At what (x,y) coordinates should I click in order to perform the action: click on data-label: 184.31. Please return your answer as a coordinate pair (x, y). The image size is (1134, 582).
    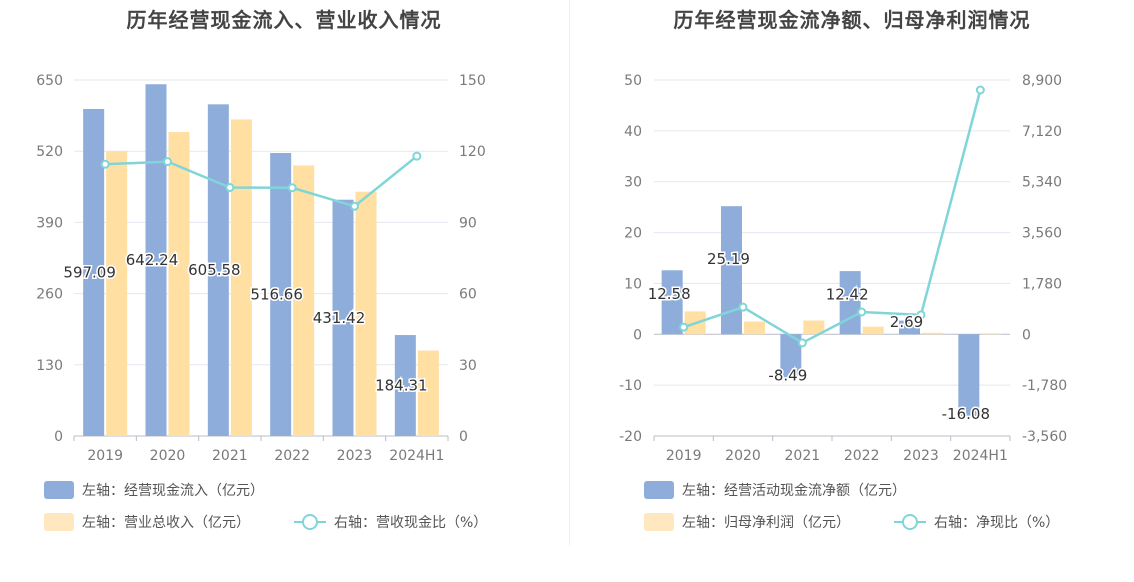
    Looking at the image, I should click on (401, 386).